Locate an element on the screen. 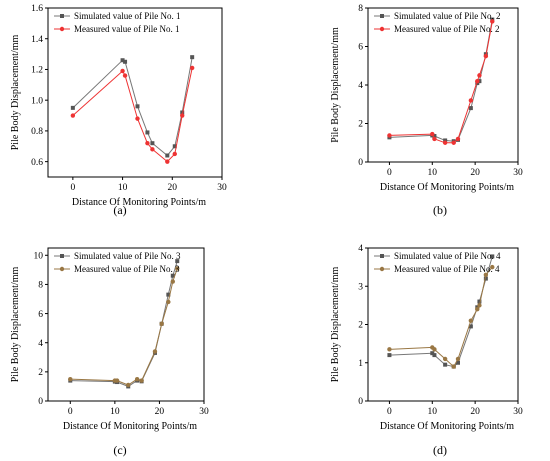 Image resolution: width=550 pixels, height=461 pixels. y-tick-label: 0.6 is located at coordinates (37, 163).